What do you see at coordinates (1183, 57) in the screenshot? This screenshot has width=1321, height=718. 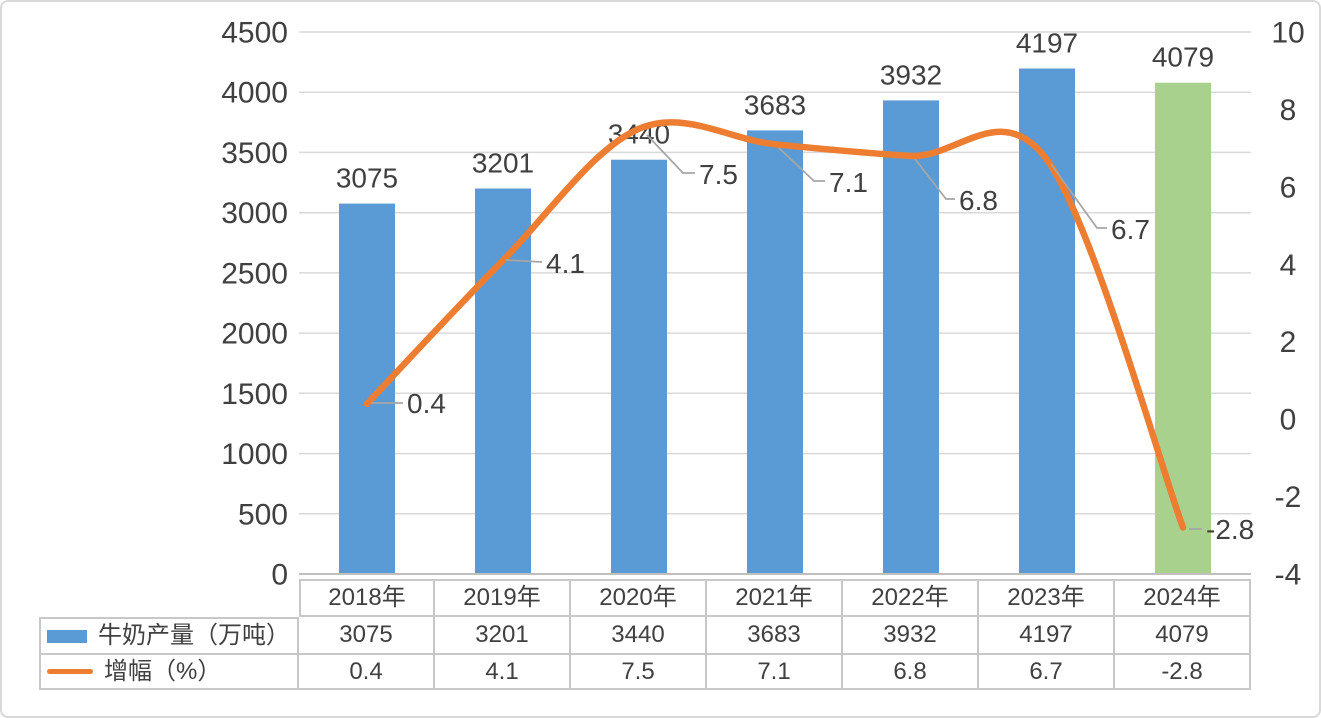 I see `svg-text: 4079` at bounding box center [1183, 57].